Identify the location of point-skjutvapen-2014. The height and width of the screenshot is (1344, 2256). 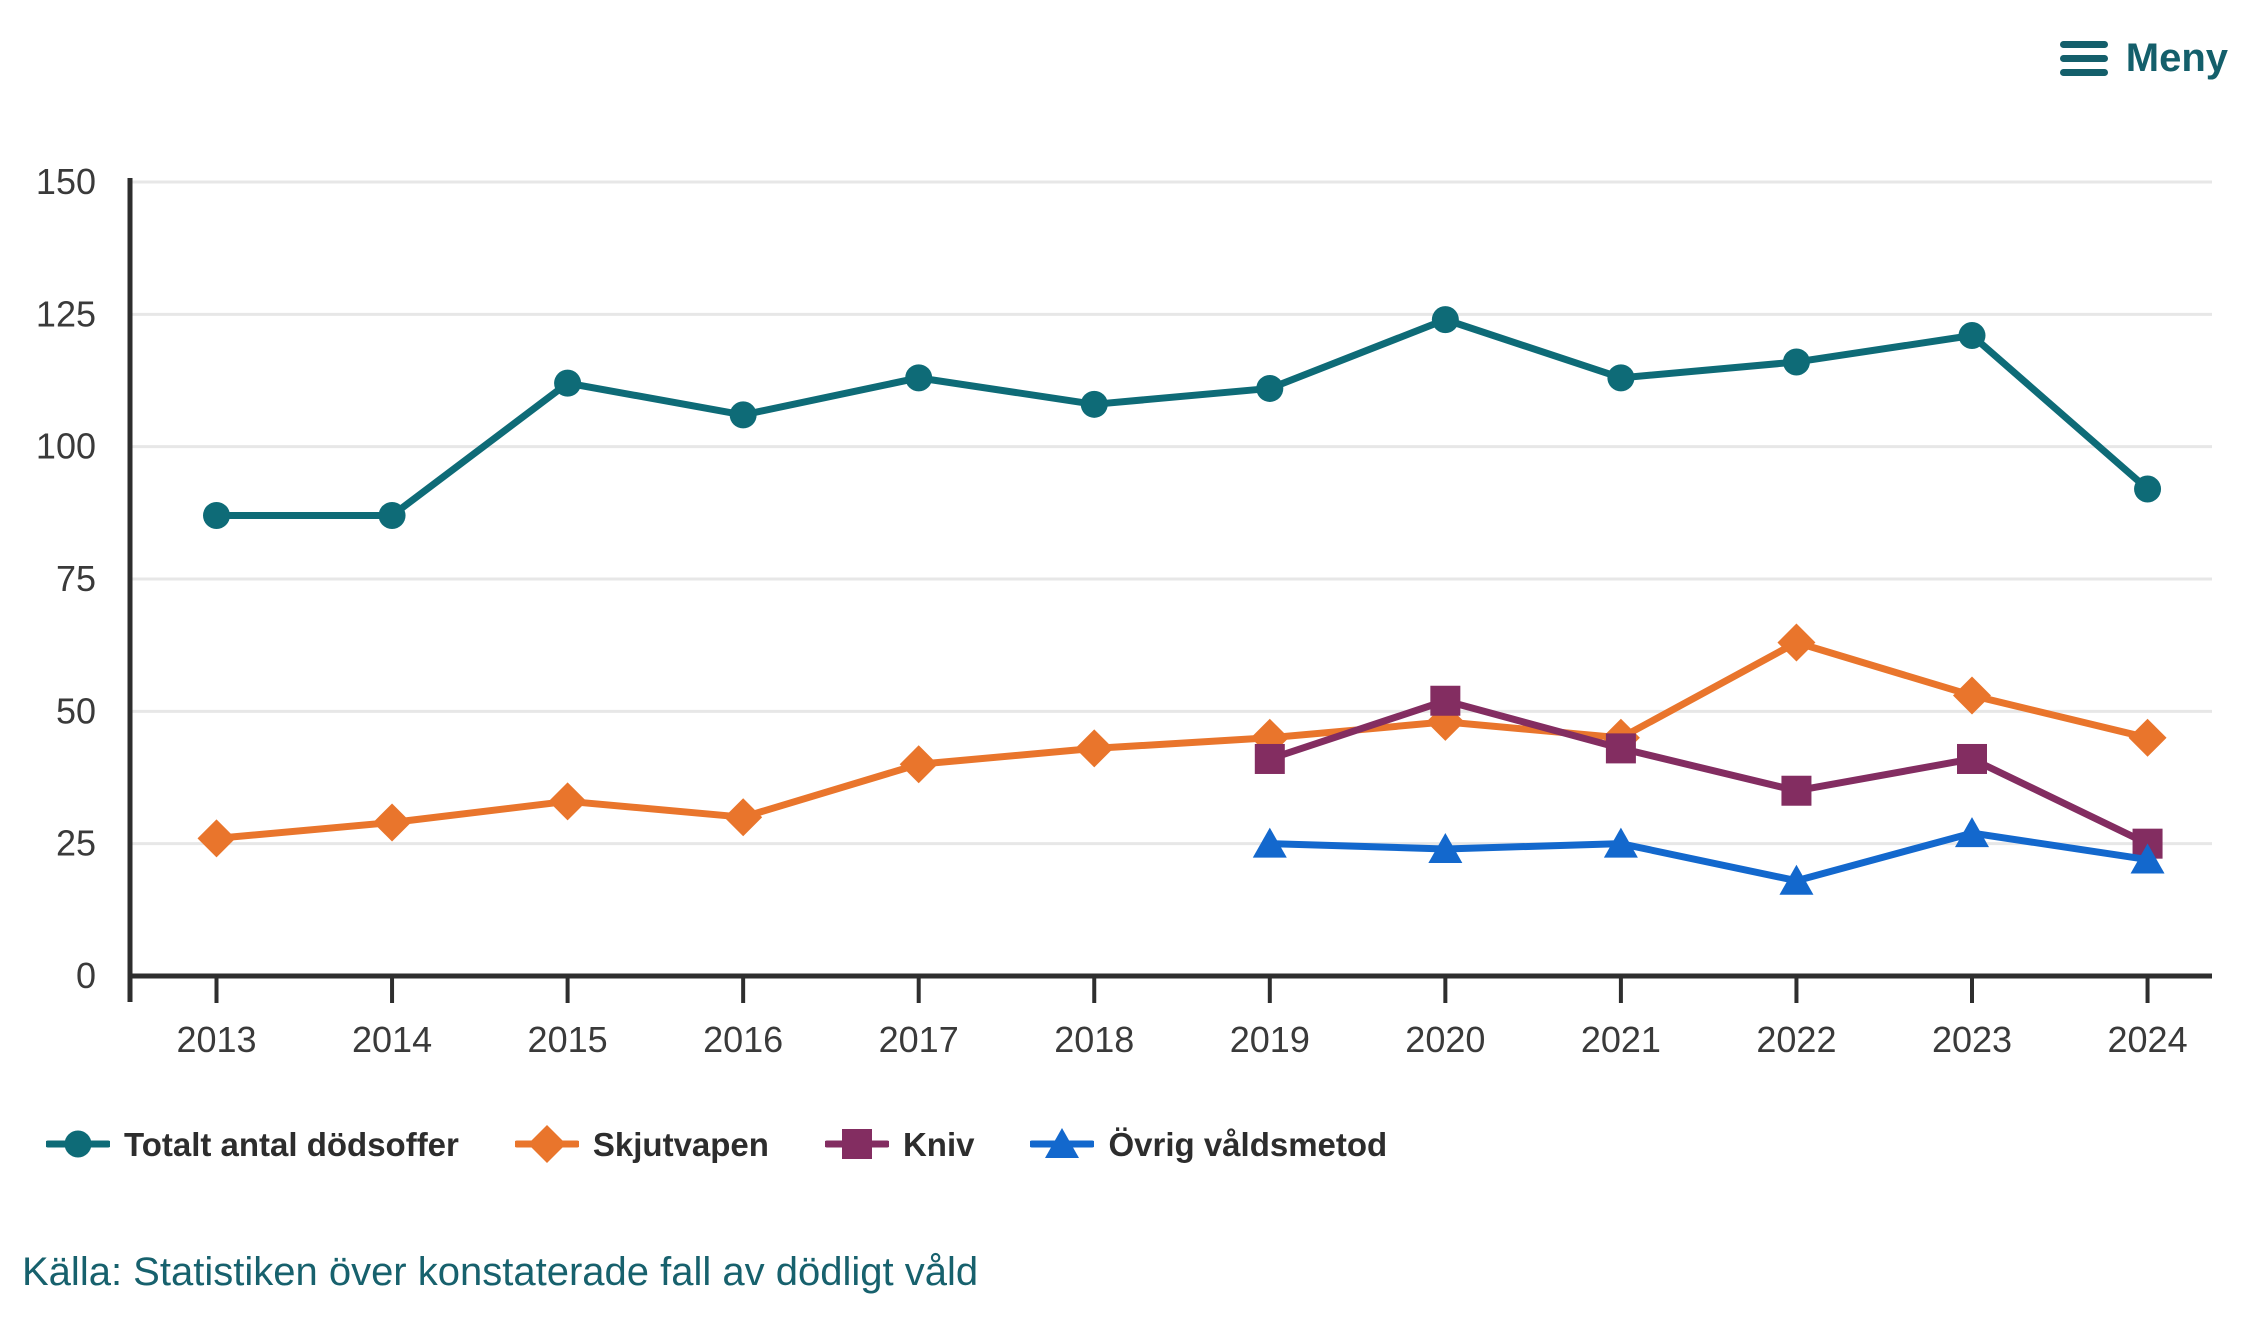
(392, 822).